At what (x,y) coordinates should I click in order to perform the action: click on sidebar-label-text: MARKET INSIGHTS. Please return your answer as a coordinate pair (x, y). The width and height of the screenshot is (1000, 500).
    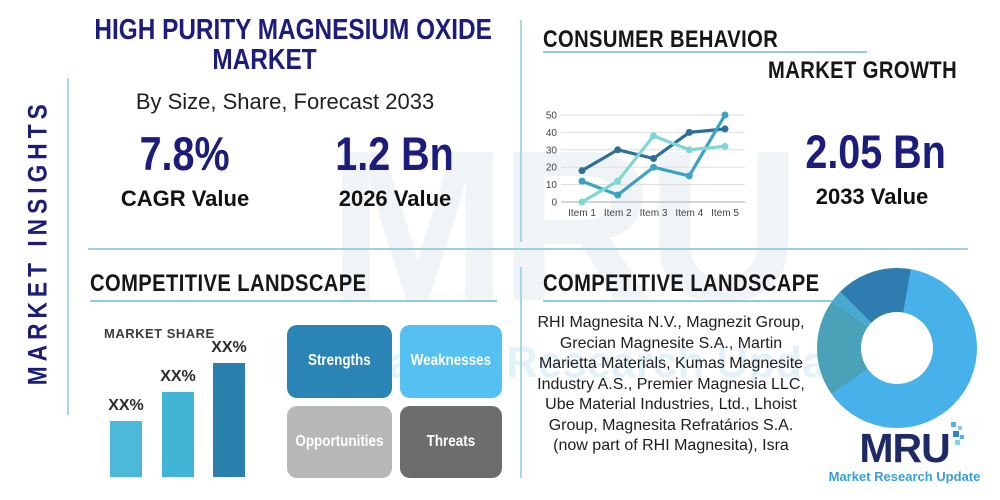
    Looking at the image, I should click on (37, 242).